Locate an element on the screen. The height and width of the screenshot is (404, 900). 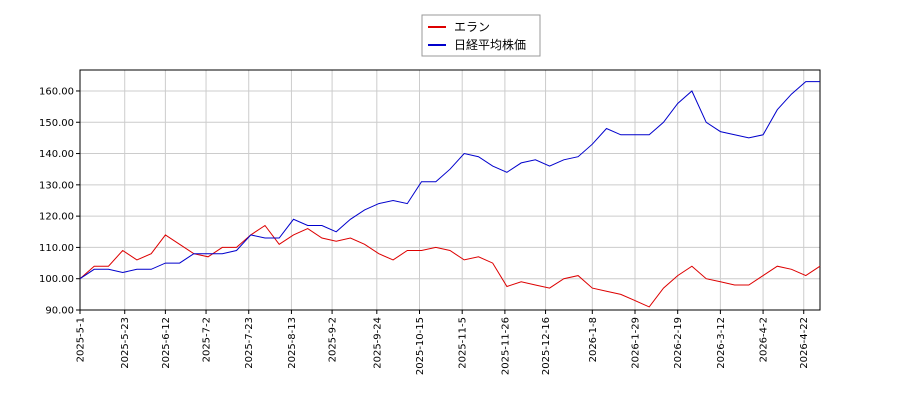
y-tick-label: 120.00 is located at coordinates (56, 217).